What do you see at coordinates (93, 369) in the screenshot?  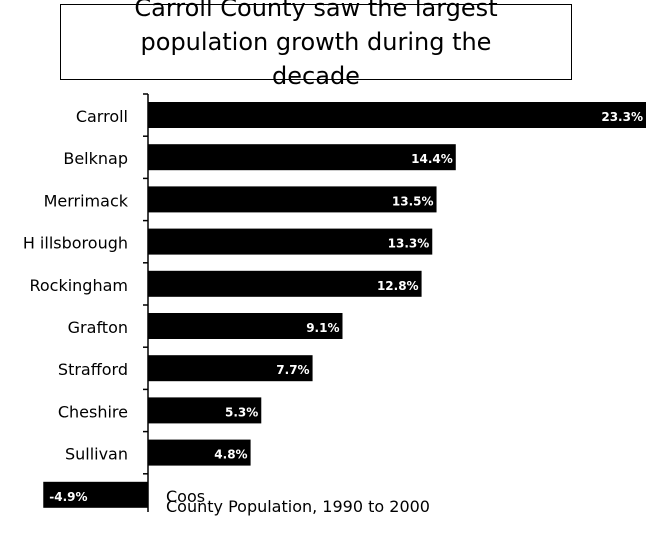 I see `category-label: Strafford` at bounding box center [93, 369].